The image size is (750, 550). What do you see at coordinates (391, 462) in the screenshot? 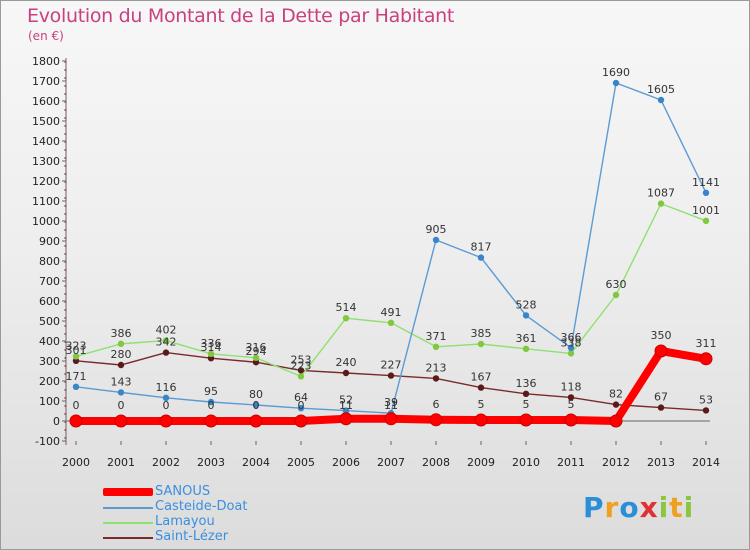
I see `x-tick-label: 2007` at bounding box center [391, 462].